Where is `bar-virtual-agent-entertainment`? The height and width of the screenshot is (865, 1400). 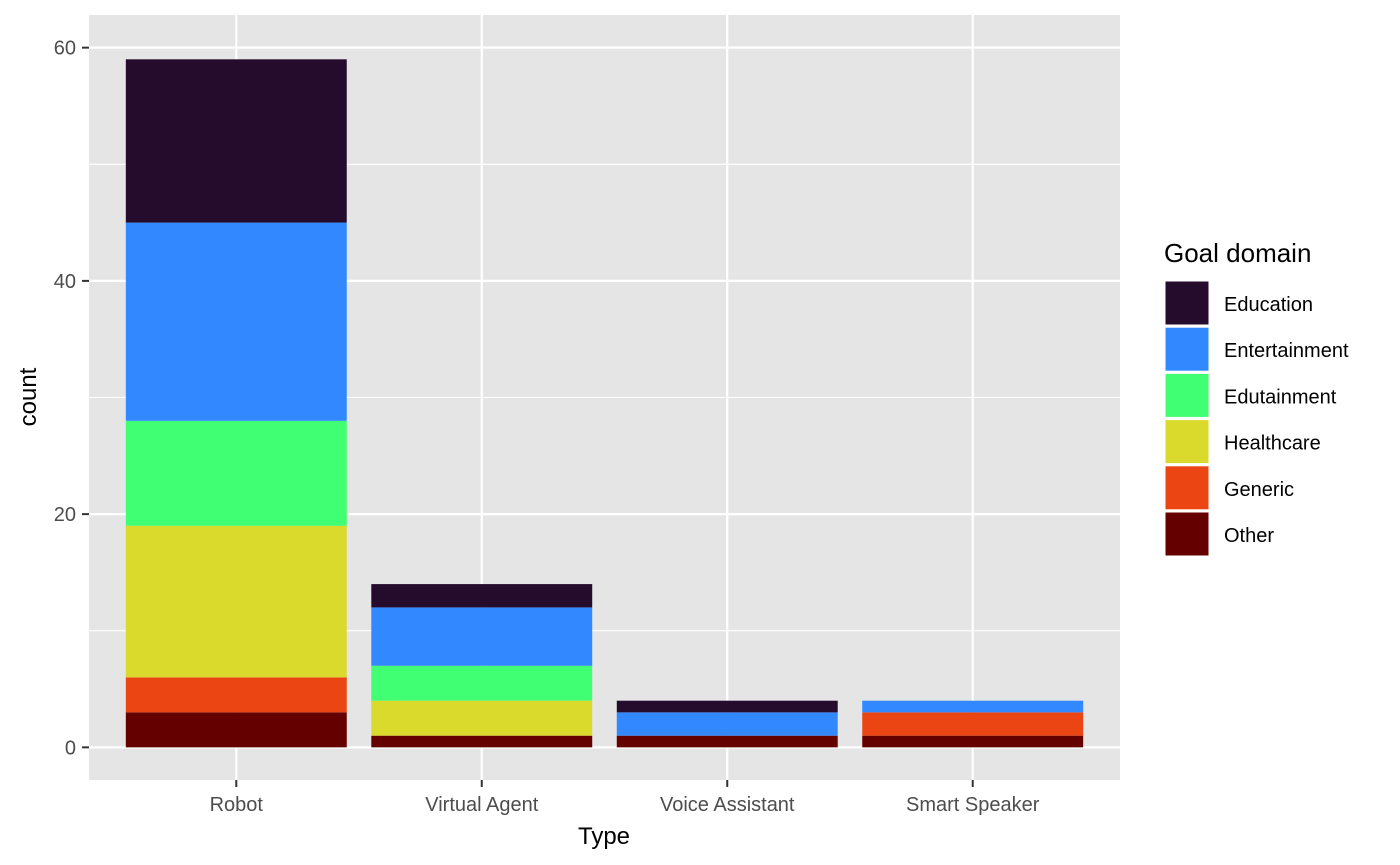 bar-virtual-agent-entertainment is located at coordinates (482, 636).